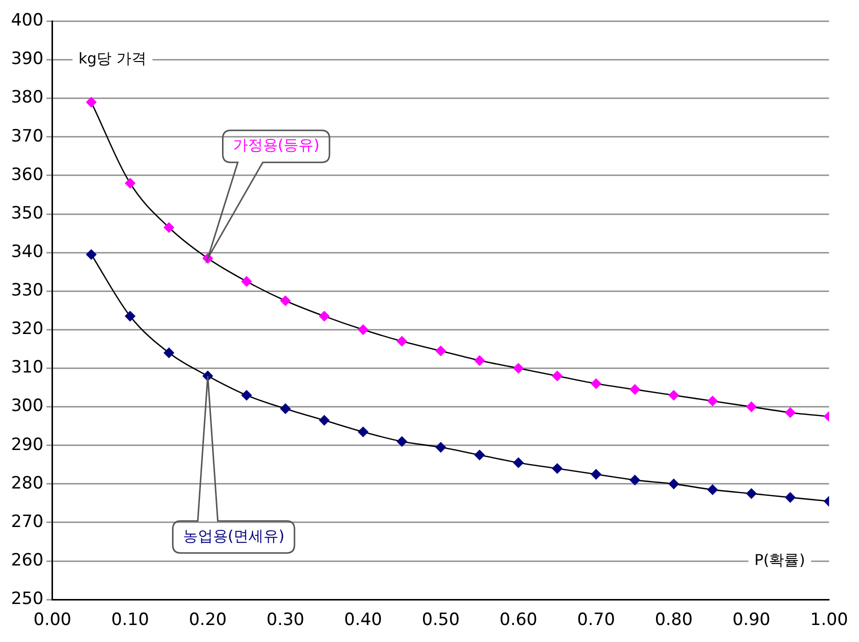 The image size is (859, 642). What do you see at coordinates (285, 620) in the screenshot?
I see `x-tick-label: 0.30` at bounding box center [285, 620].